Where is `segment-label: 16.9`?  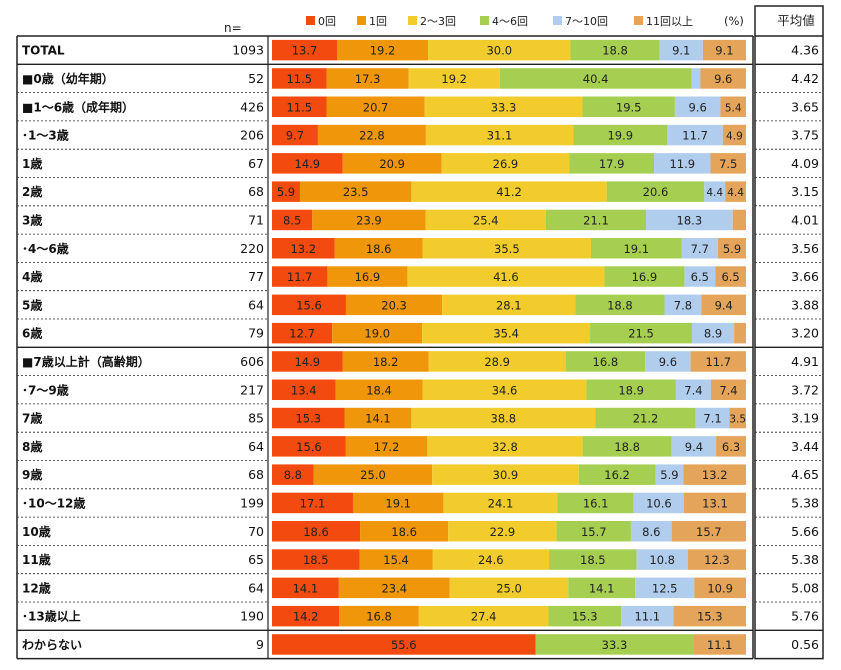 segment-label: 16.9 is located at coordinates (645, 277).